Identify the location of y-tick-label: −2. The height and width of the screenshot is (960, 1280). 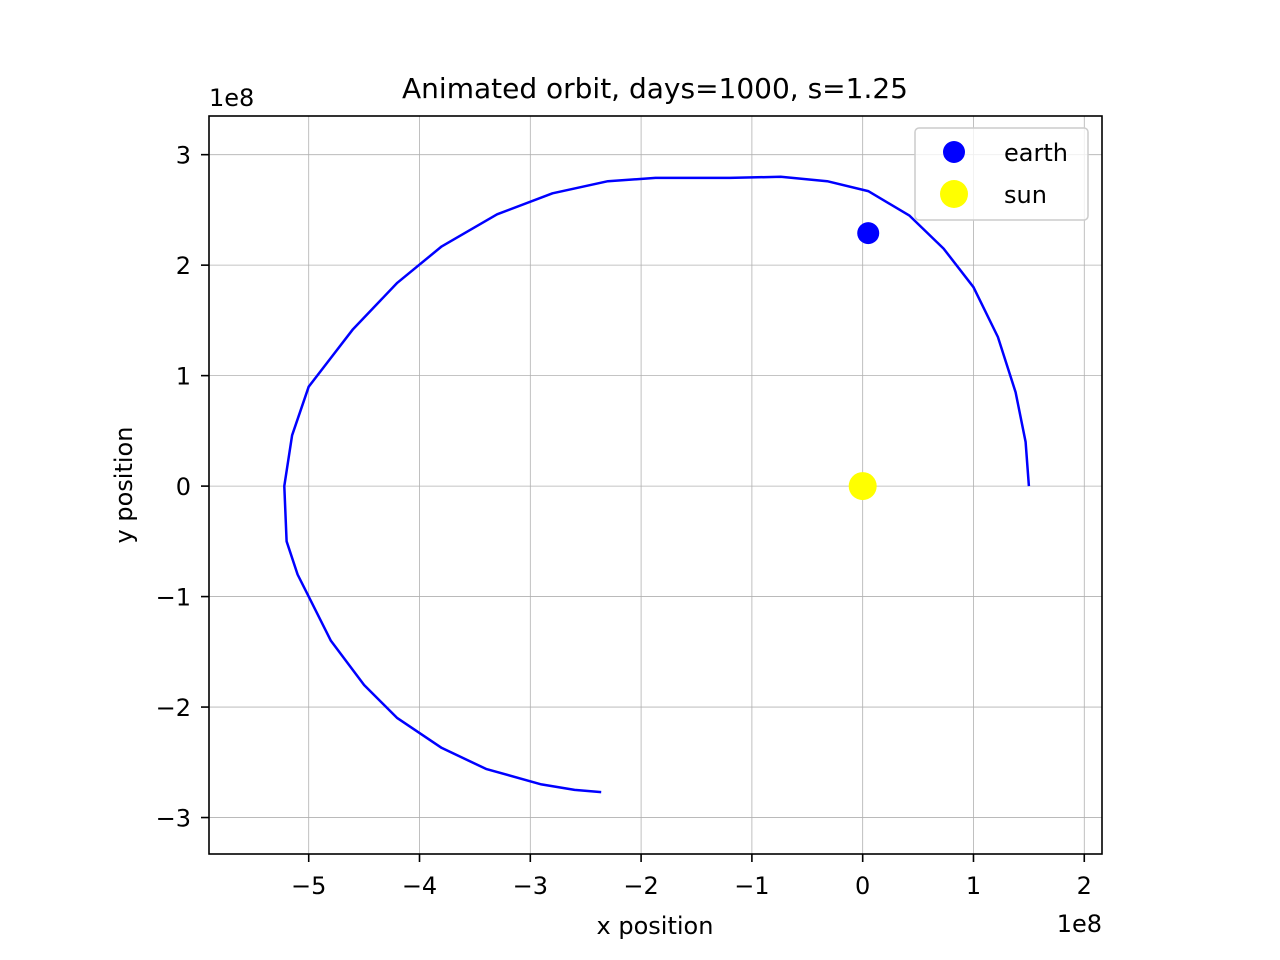
(173, 708).